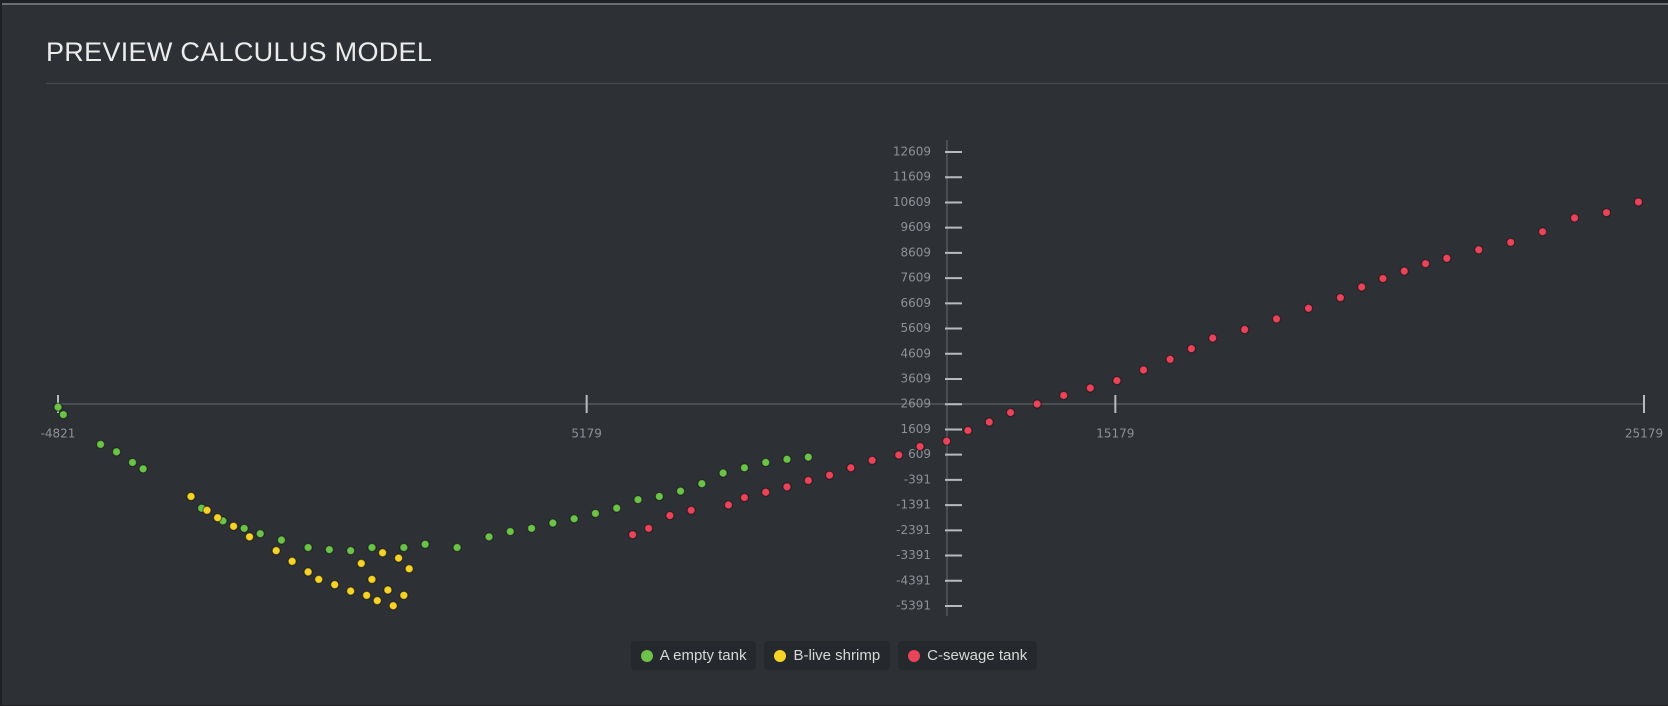 Image resolution: width=1668 pixels, height=706 pixels. I want to click on y-tick-label: -3391, so click(913, 555).